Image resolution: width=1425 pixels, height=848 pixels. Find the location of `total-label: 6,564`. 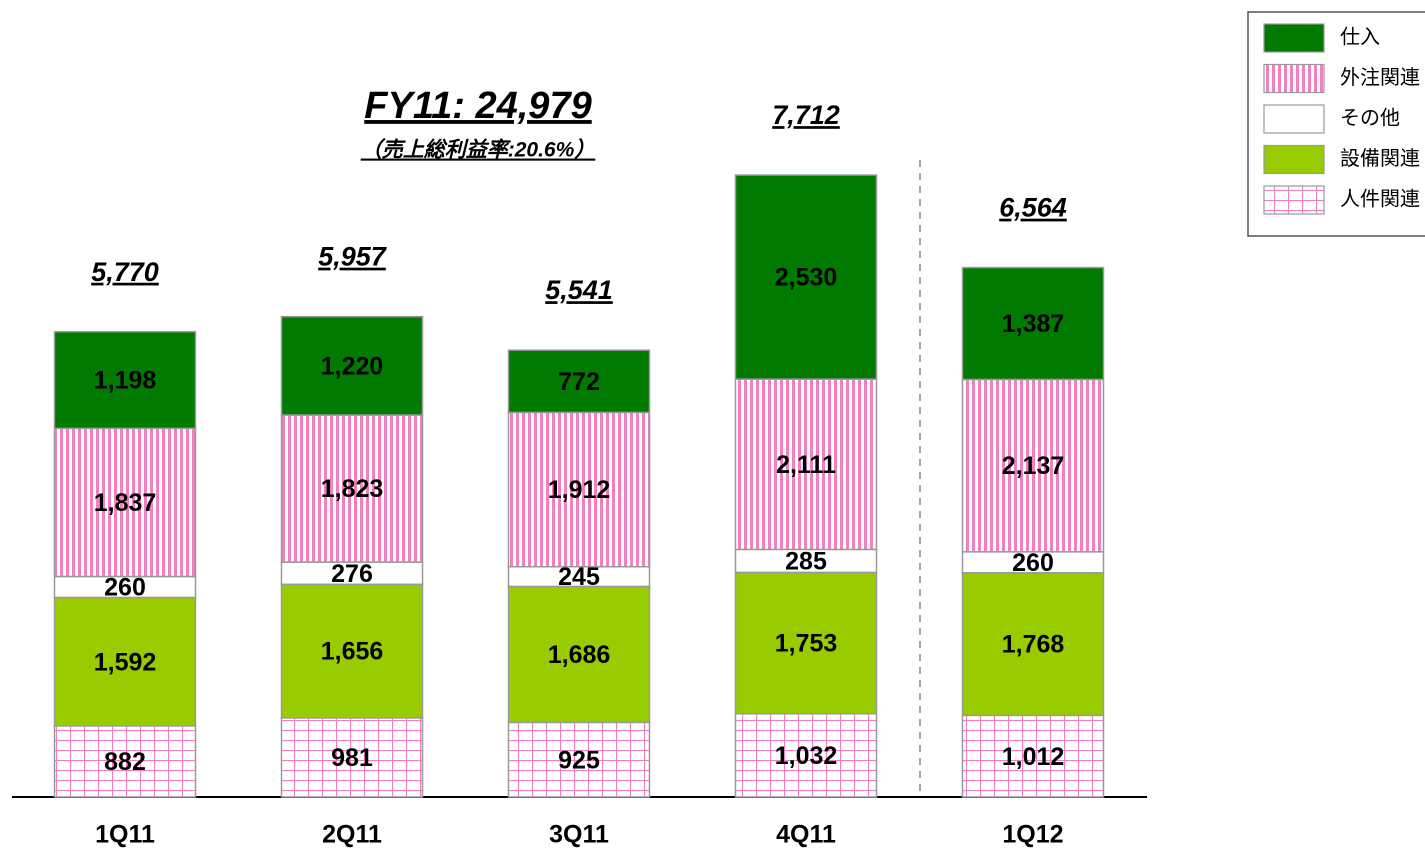

total-label: 6,564 is located at coordinates (1033, 208).